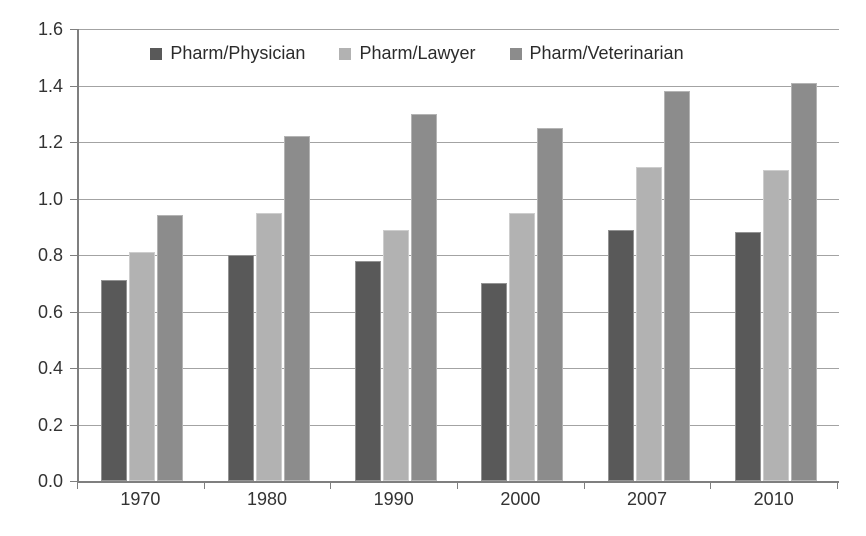  I want to click on y-axis-tick-label: 0.2, so click(50, 424).